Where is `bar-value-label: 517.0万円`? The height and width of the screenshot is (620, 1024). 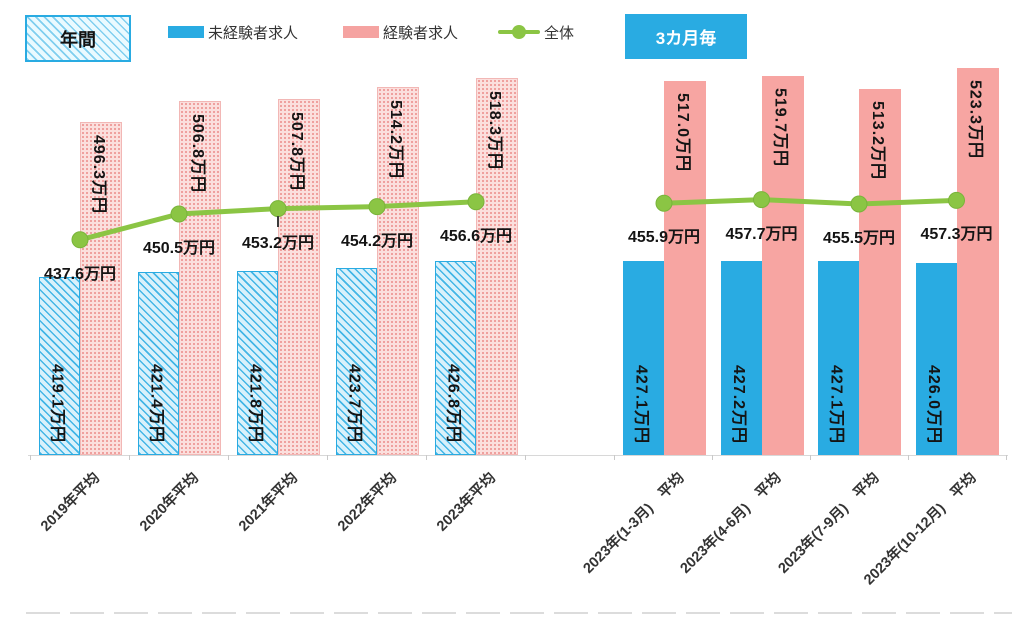
bar-value-label: 517.0万円 is located at coordinates (682, 133).